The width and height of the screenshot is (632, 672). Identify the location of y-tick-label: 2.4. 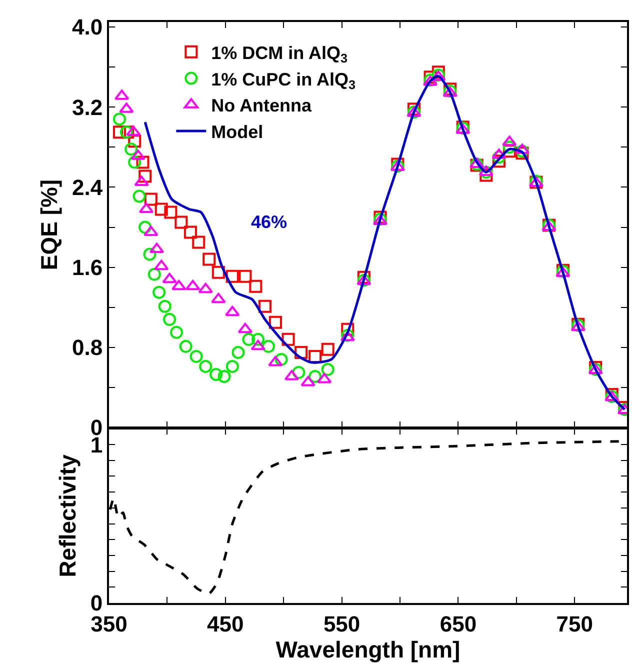
(88, 187).